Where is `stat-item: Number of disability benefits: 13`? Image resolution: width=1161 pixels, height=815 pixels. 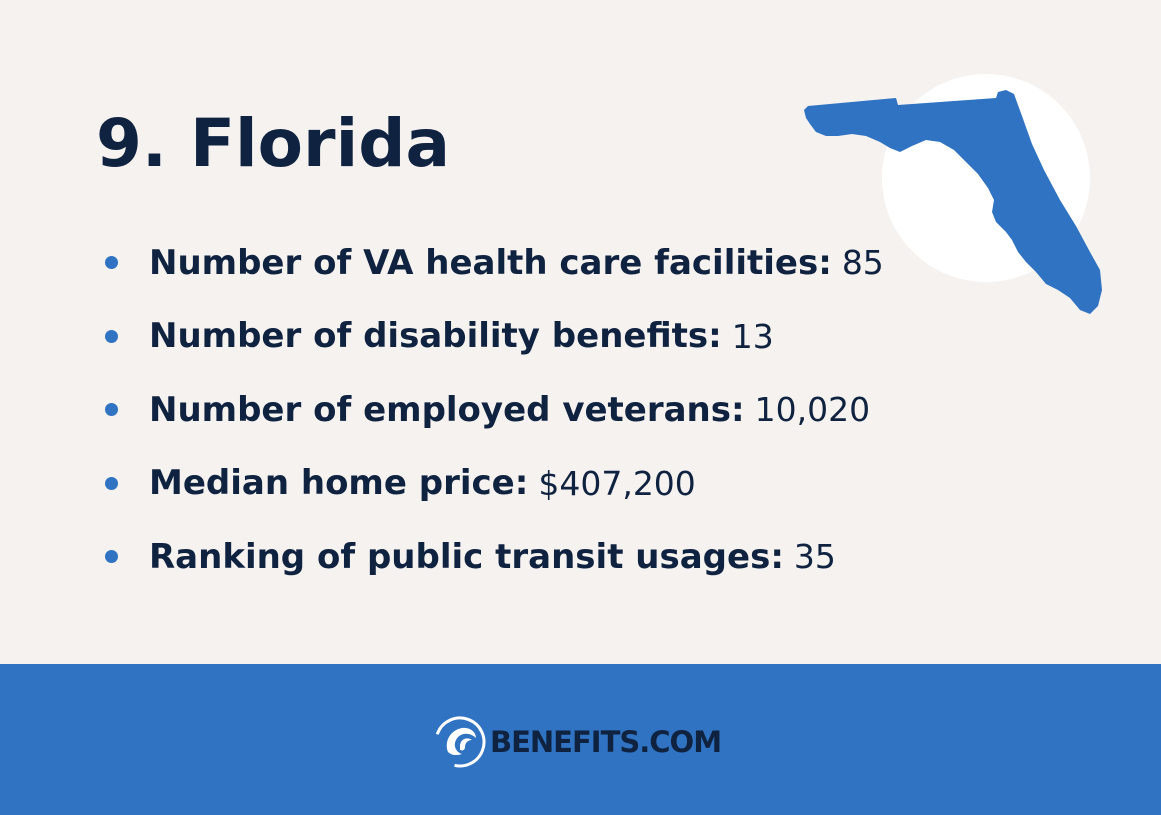
stat-item: Number of disability benefits: 13 is located at coordinates (492, 337).